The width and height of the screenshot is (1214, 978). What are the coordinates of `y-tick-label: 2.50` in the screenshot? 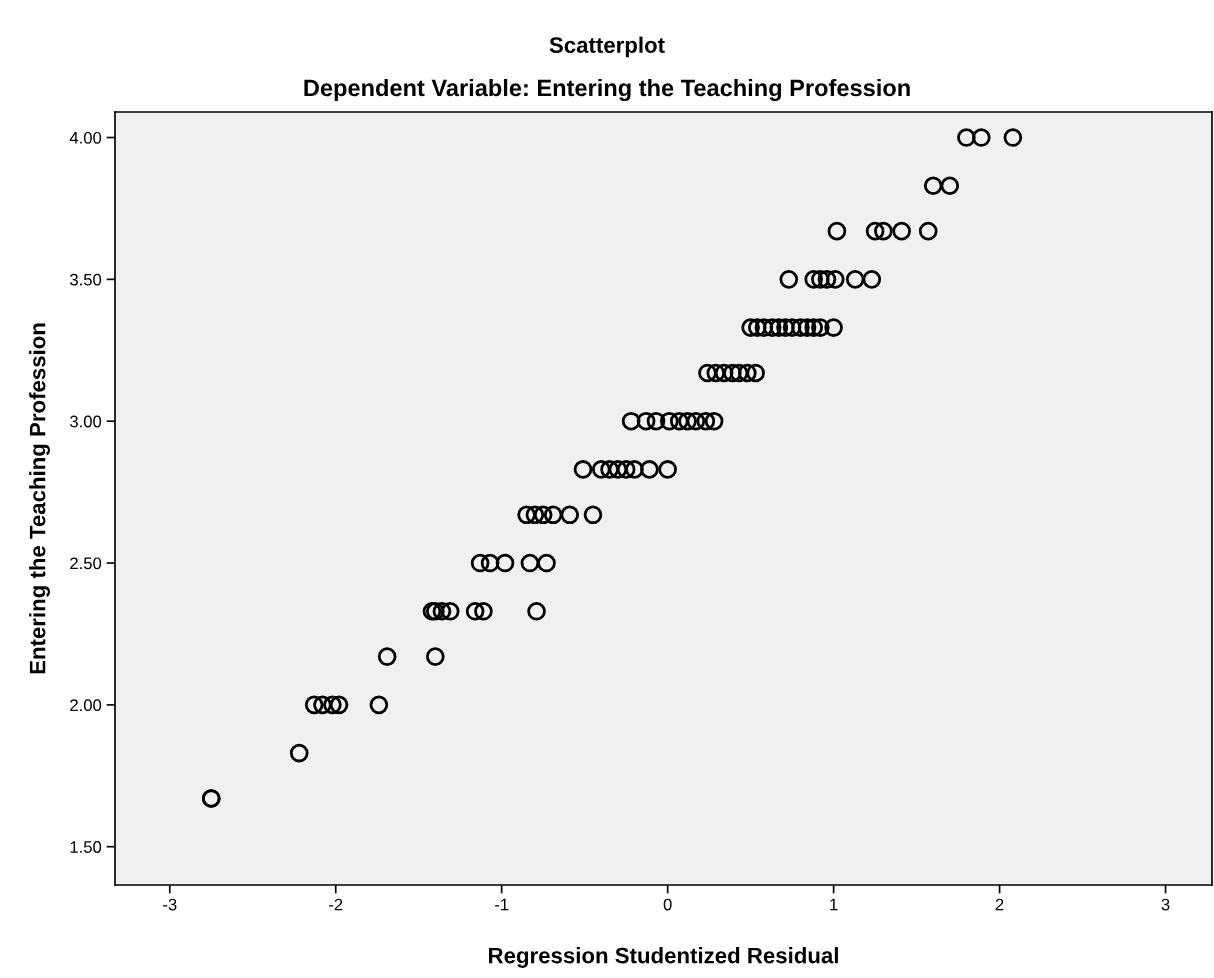 It's located at (86, 563).